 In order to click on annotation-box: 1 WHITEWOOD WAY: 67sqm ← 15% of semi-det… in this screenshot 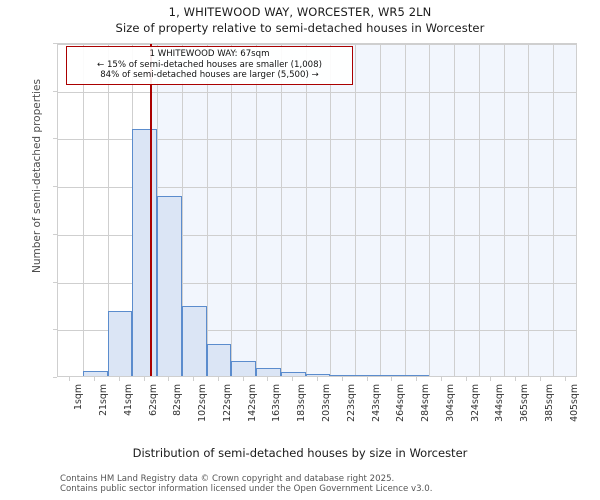, I will do `click(209, 65)`.